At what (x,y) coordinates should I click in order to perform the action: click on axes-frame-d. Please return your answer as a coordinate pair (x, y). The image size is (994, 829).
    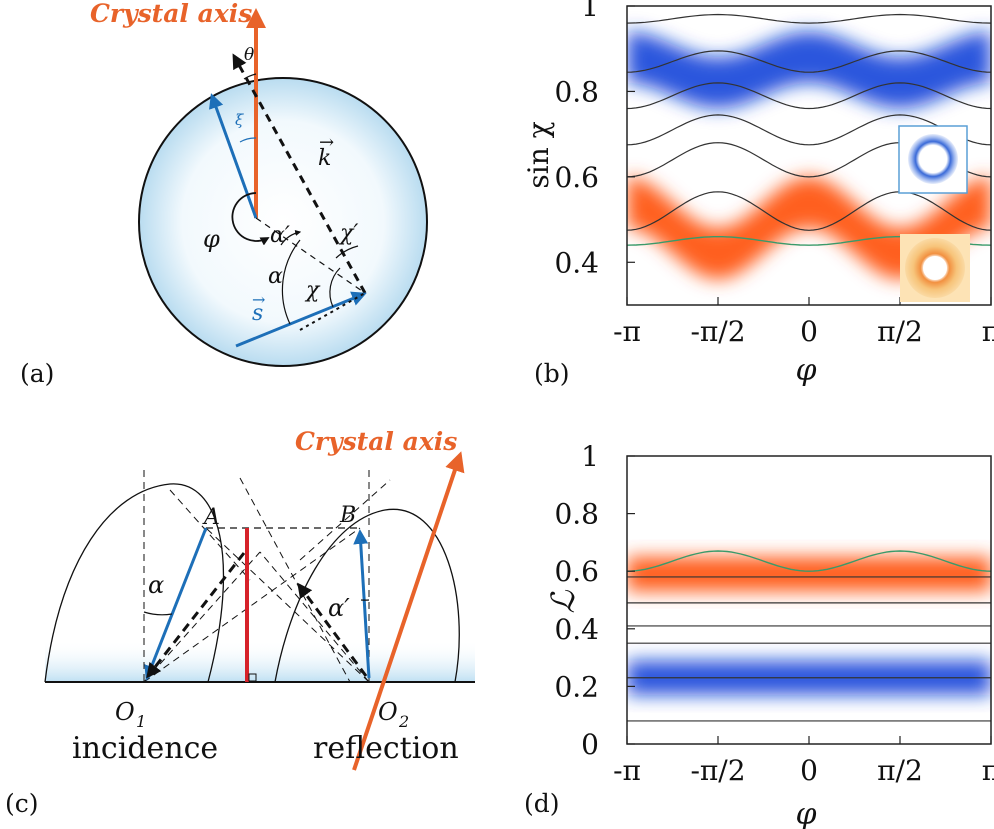
    Looking at the image, I should click on (809, 600).